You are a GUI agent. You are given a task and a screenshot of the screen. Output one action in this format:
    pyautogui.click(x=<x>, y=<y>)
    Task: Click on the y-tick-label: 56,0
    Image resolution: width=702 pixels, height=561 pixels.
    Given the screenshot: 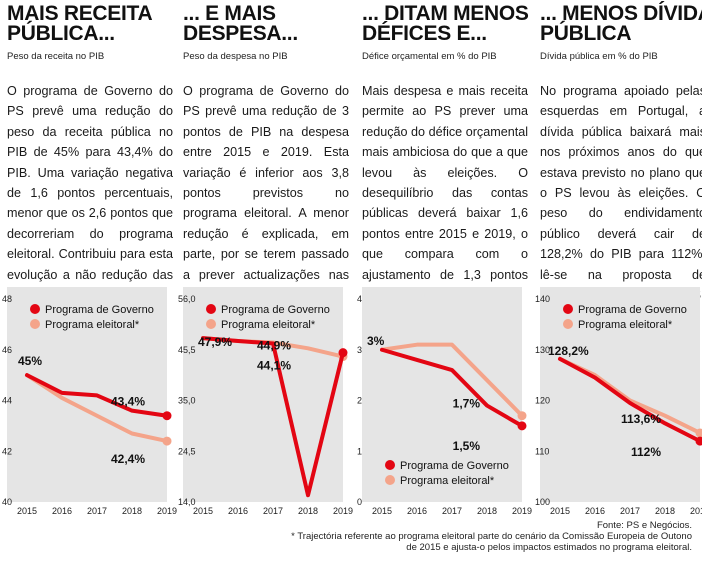 What is the action you would take?
    pyautogui.click(x=187, y=299)
    